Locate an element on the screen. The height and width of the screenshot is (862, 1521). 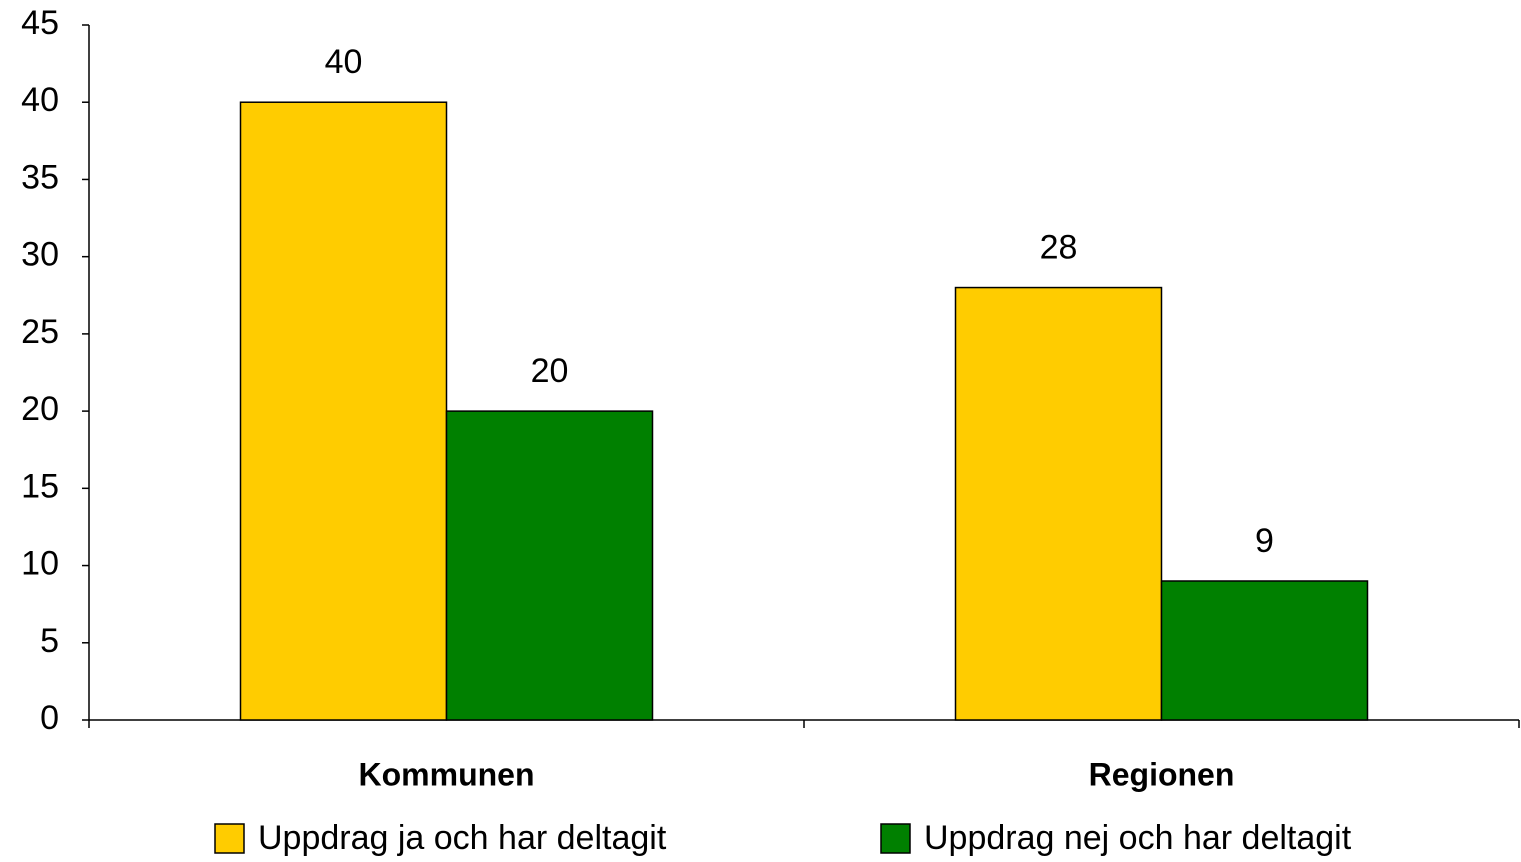
y-tick-label: 15 is located at coordinates (40, 486).